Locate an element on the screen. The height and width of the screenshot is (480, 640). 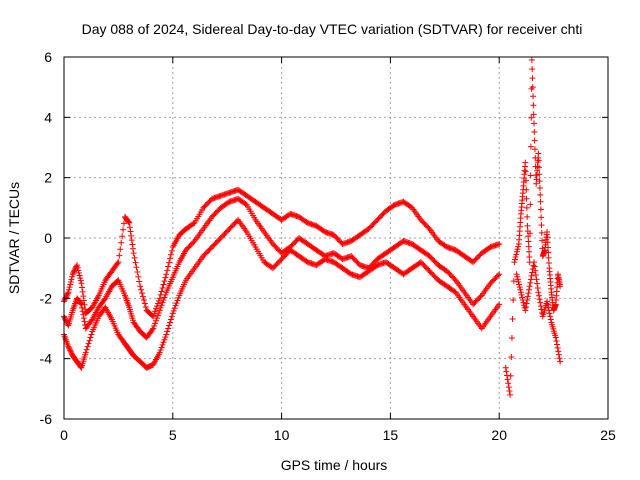
series-group is located at coordinates (533, 227).